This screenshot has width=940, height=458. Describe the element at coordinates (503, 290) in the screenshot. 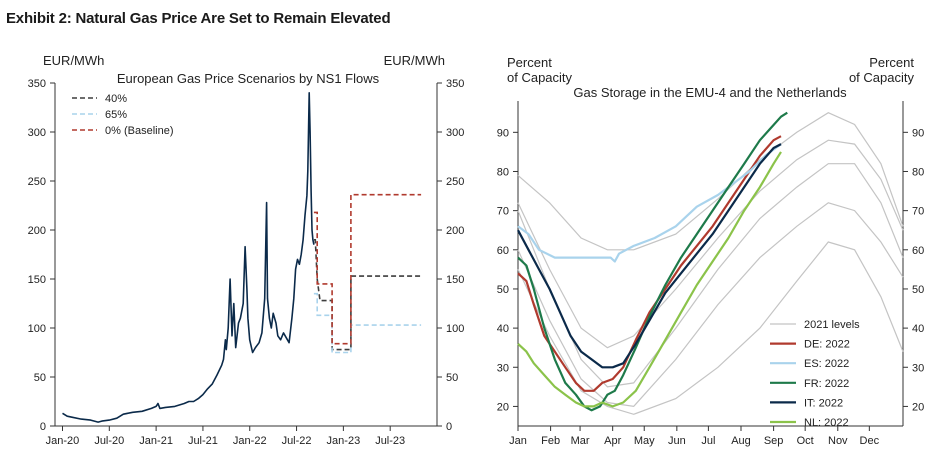

I see `chart2-ytick-label-left: 50` at that location.